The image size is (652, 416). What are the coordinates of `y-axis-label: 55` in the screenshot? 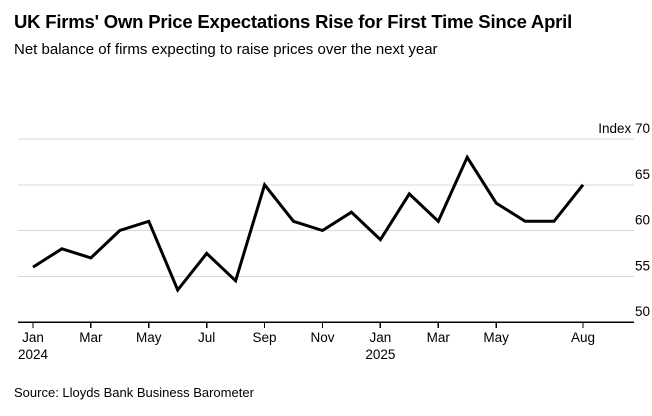 It's located at (642, 265).